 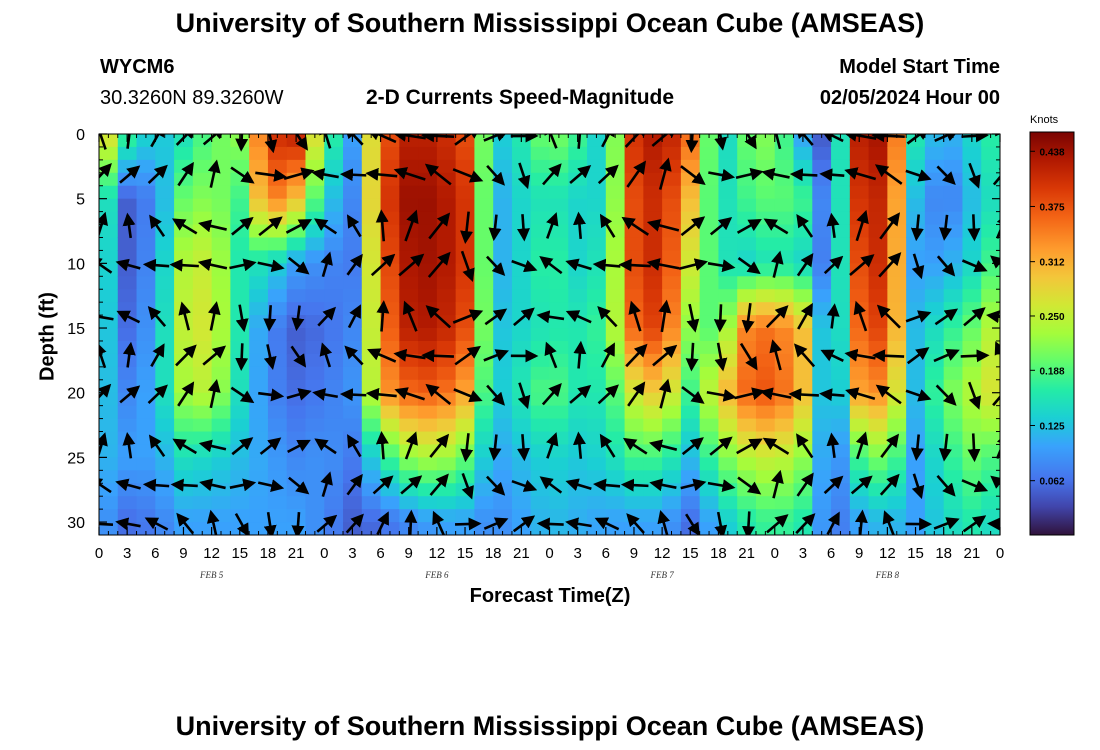 What do you see at coordinates (550, 596) in the screenshot?
I see `x-axis-title: Forecast Time(Z)` at bounding box center [550, 596].